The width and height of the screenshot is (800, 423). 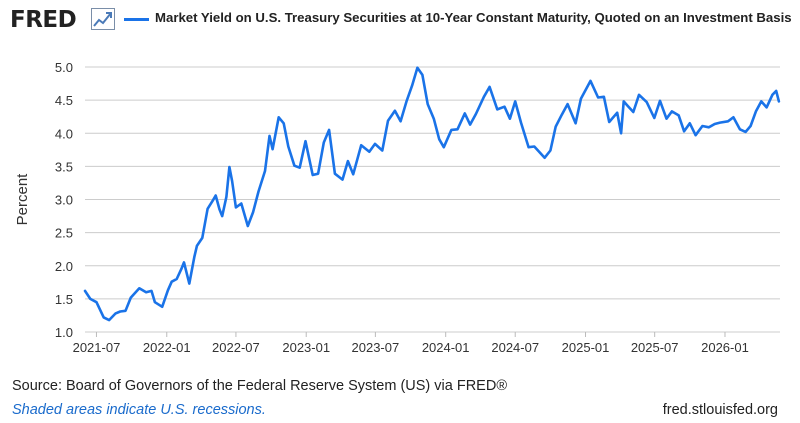 I want to click on line-chart-icon, so click(x=103, y=19).